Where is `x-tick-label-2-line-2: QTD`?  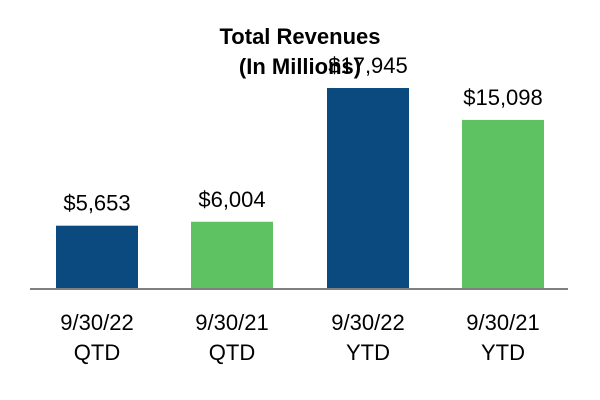 x-tick-label-2-line-2: QTD is located at coordinates (232, 352).